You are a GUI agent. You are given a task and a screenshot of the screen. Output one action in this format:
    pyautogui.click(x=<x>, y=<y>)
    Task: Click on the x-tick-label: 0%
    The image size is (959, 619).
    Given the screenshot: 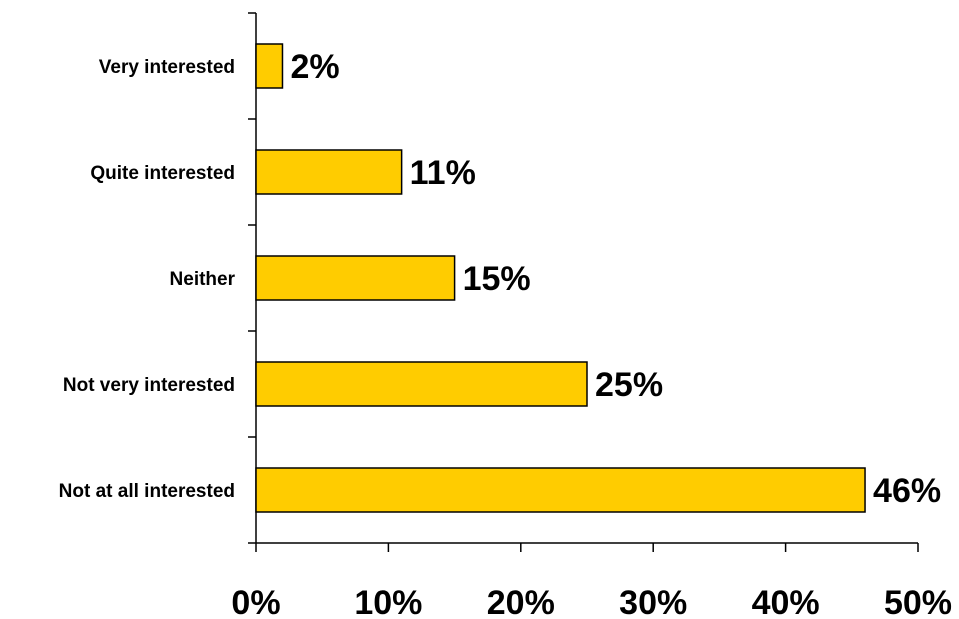 What is the action you would take?
    pyautogui.click(x=255, y=601)
    